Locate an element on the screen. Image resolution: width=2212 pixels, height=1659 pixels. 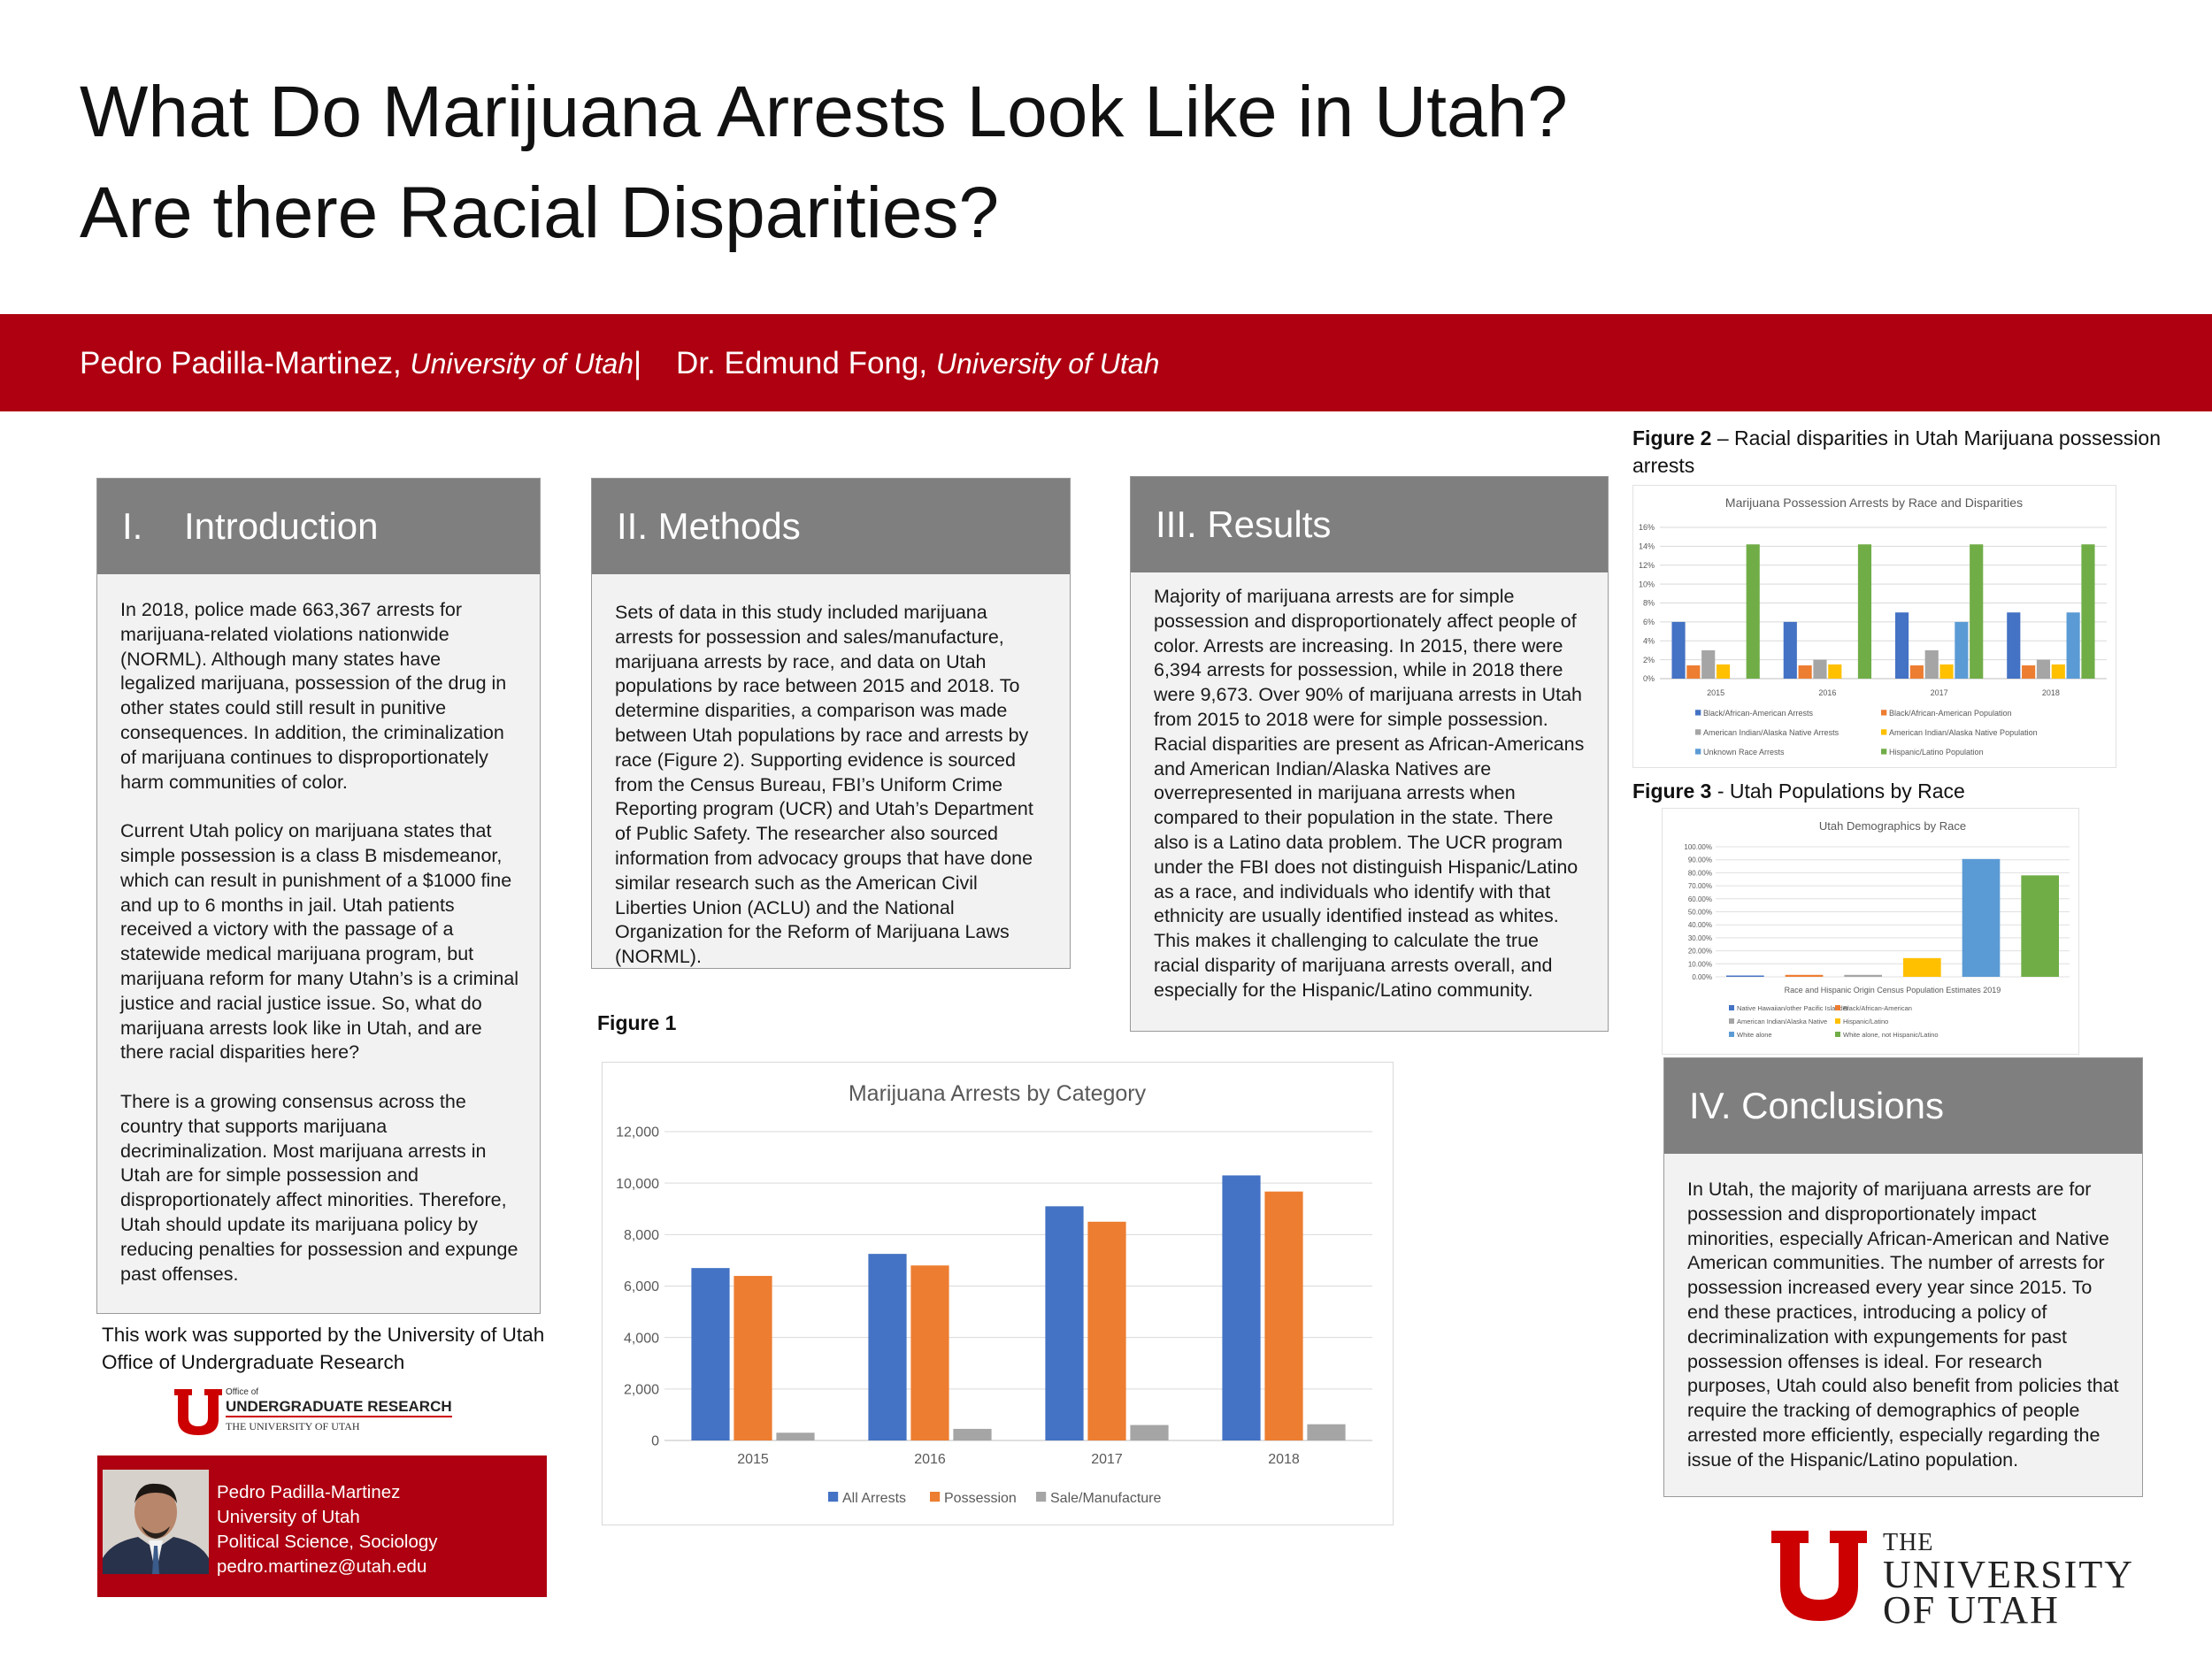
author2-name: Dr. Edmund Fong, is located at coordinates (802, 363).